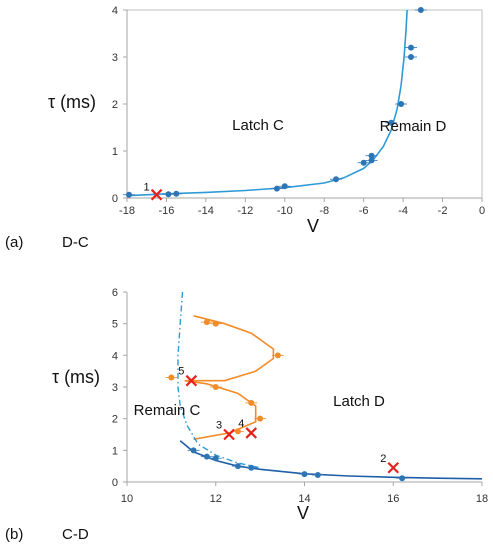 Image resolution: width=493 pixels, height=550 pixels. What do you see at coordinates (75, 242) in the screenshot?
I see `panel-a-panel-title: D-C` at bounding box center [75, 242].